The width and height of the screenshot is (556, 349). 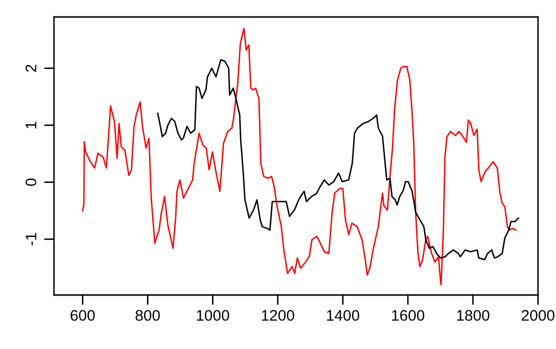 What do you see at coordinates (408, 315) in the screenshot?
I see `x-tick-label: 1600` at bounding box center [408, 315].